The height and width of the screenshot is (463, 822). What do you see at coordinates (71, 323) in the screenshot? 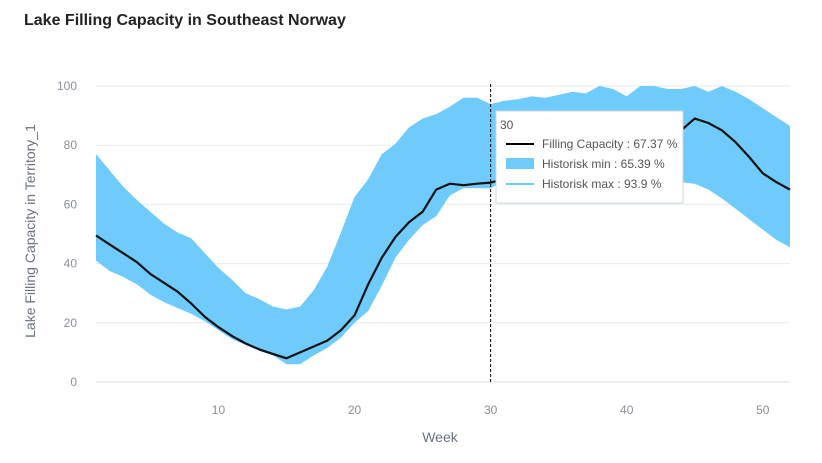
I see `y-tick-label: 20` at bounding box center [71, 323].